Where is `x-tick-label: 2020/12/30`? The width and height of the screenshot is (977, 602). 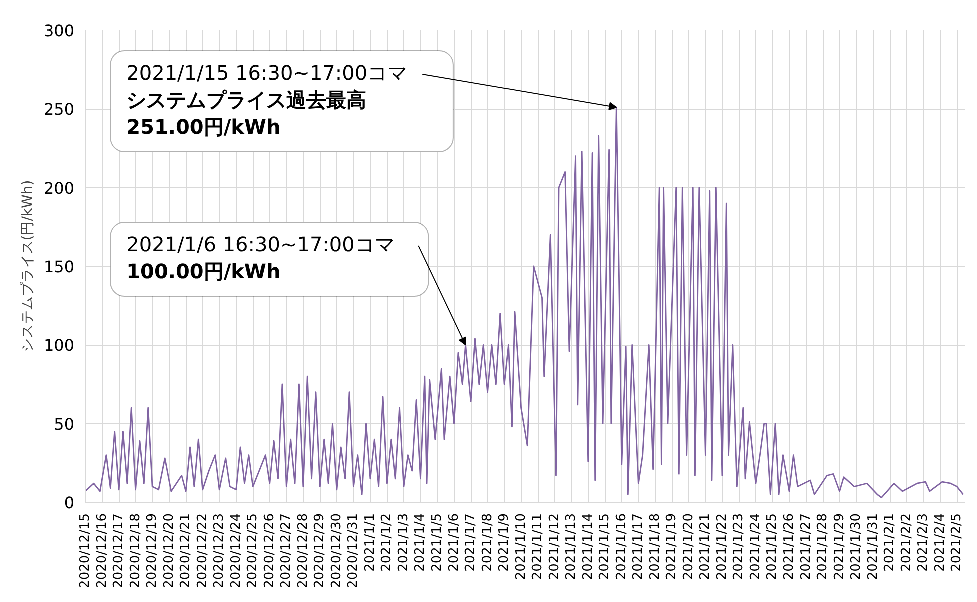
x-tick-label: 2020/12/30 is located at coordinates (336, 550).